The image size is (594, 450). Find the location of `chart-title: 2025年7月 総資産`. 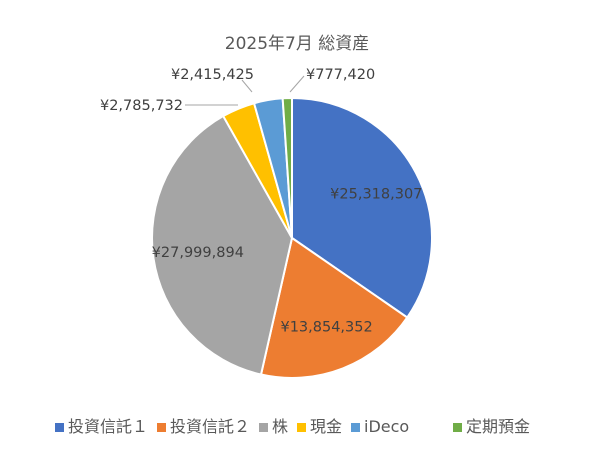

chart-title: 2025年7月 総資産 is located at coordinates (297, 44).